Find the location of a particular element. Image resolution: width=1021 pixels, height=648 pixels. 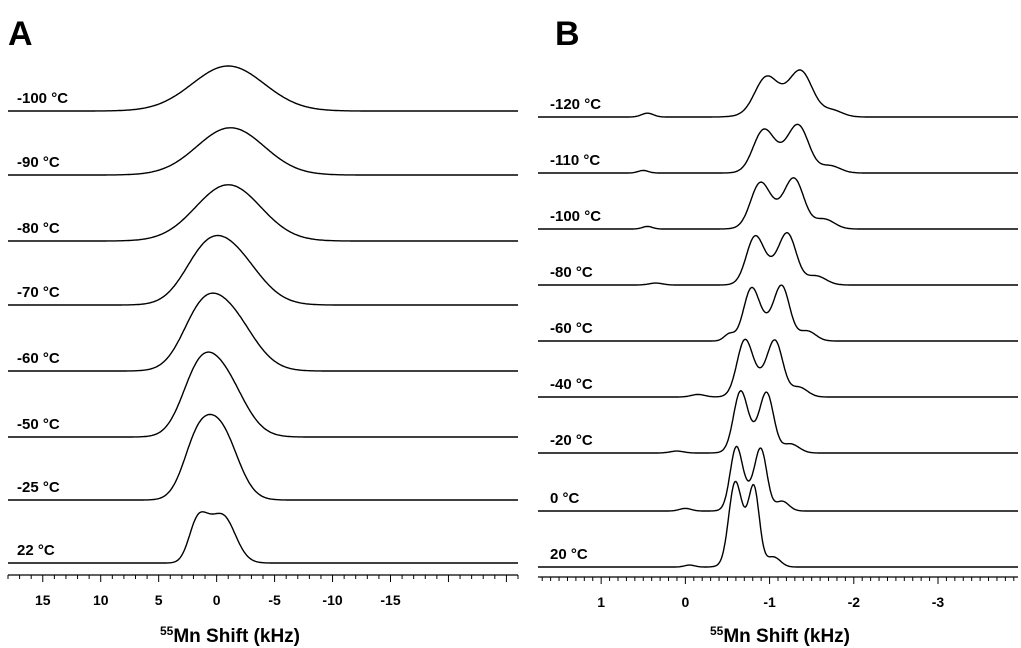

trace-label: -25 °C is located at coordinates (38, 487).